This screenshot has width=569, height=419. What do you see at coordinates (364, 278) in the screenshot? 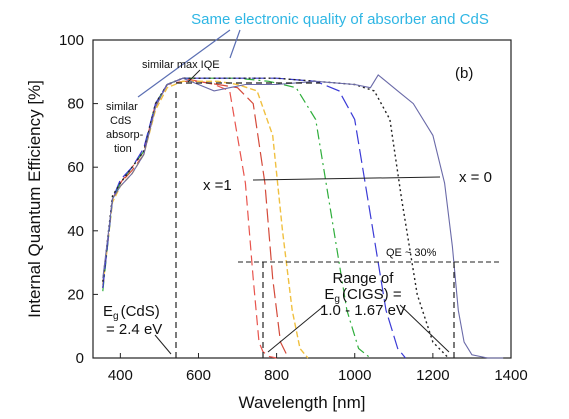
I see `range-label-line1: Range of` at bounding box center [364, 278].